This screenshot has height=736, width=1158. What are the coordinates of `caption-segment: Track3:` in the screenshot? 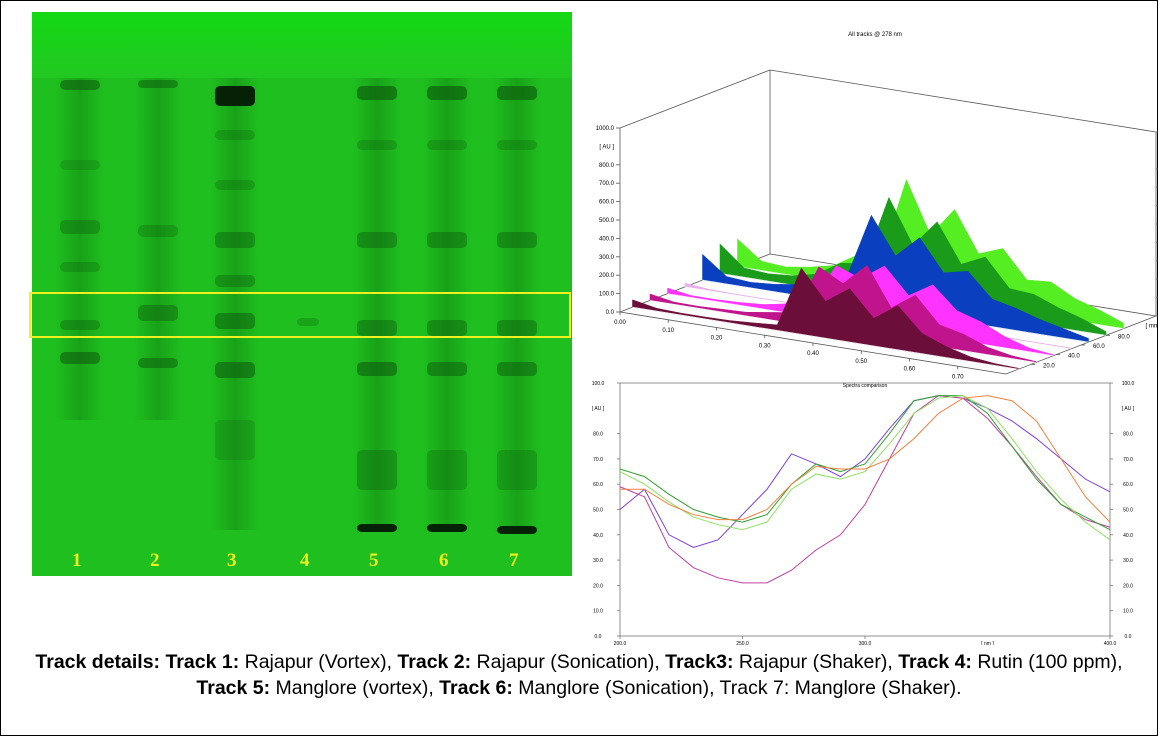 It's located at (699, 662).